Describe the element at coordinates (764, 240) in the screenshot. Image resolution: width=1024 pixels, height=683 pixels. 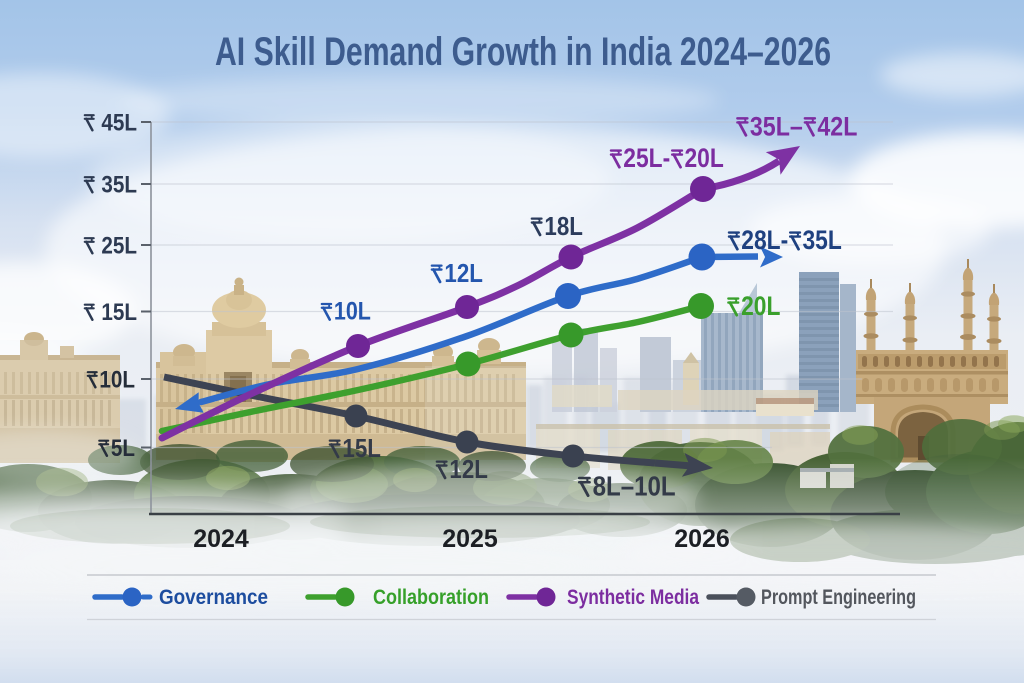
I see `svg-text: 28L-` at that location.